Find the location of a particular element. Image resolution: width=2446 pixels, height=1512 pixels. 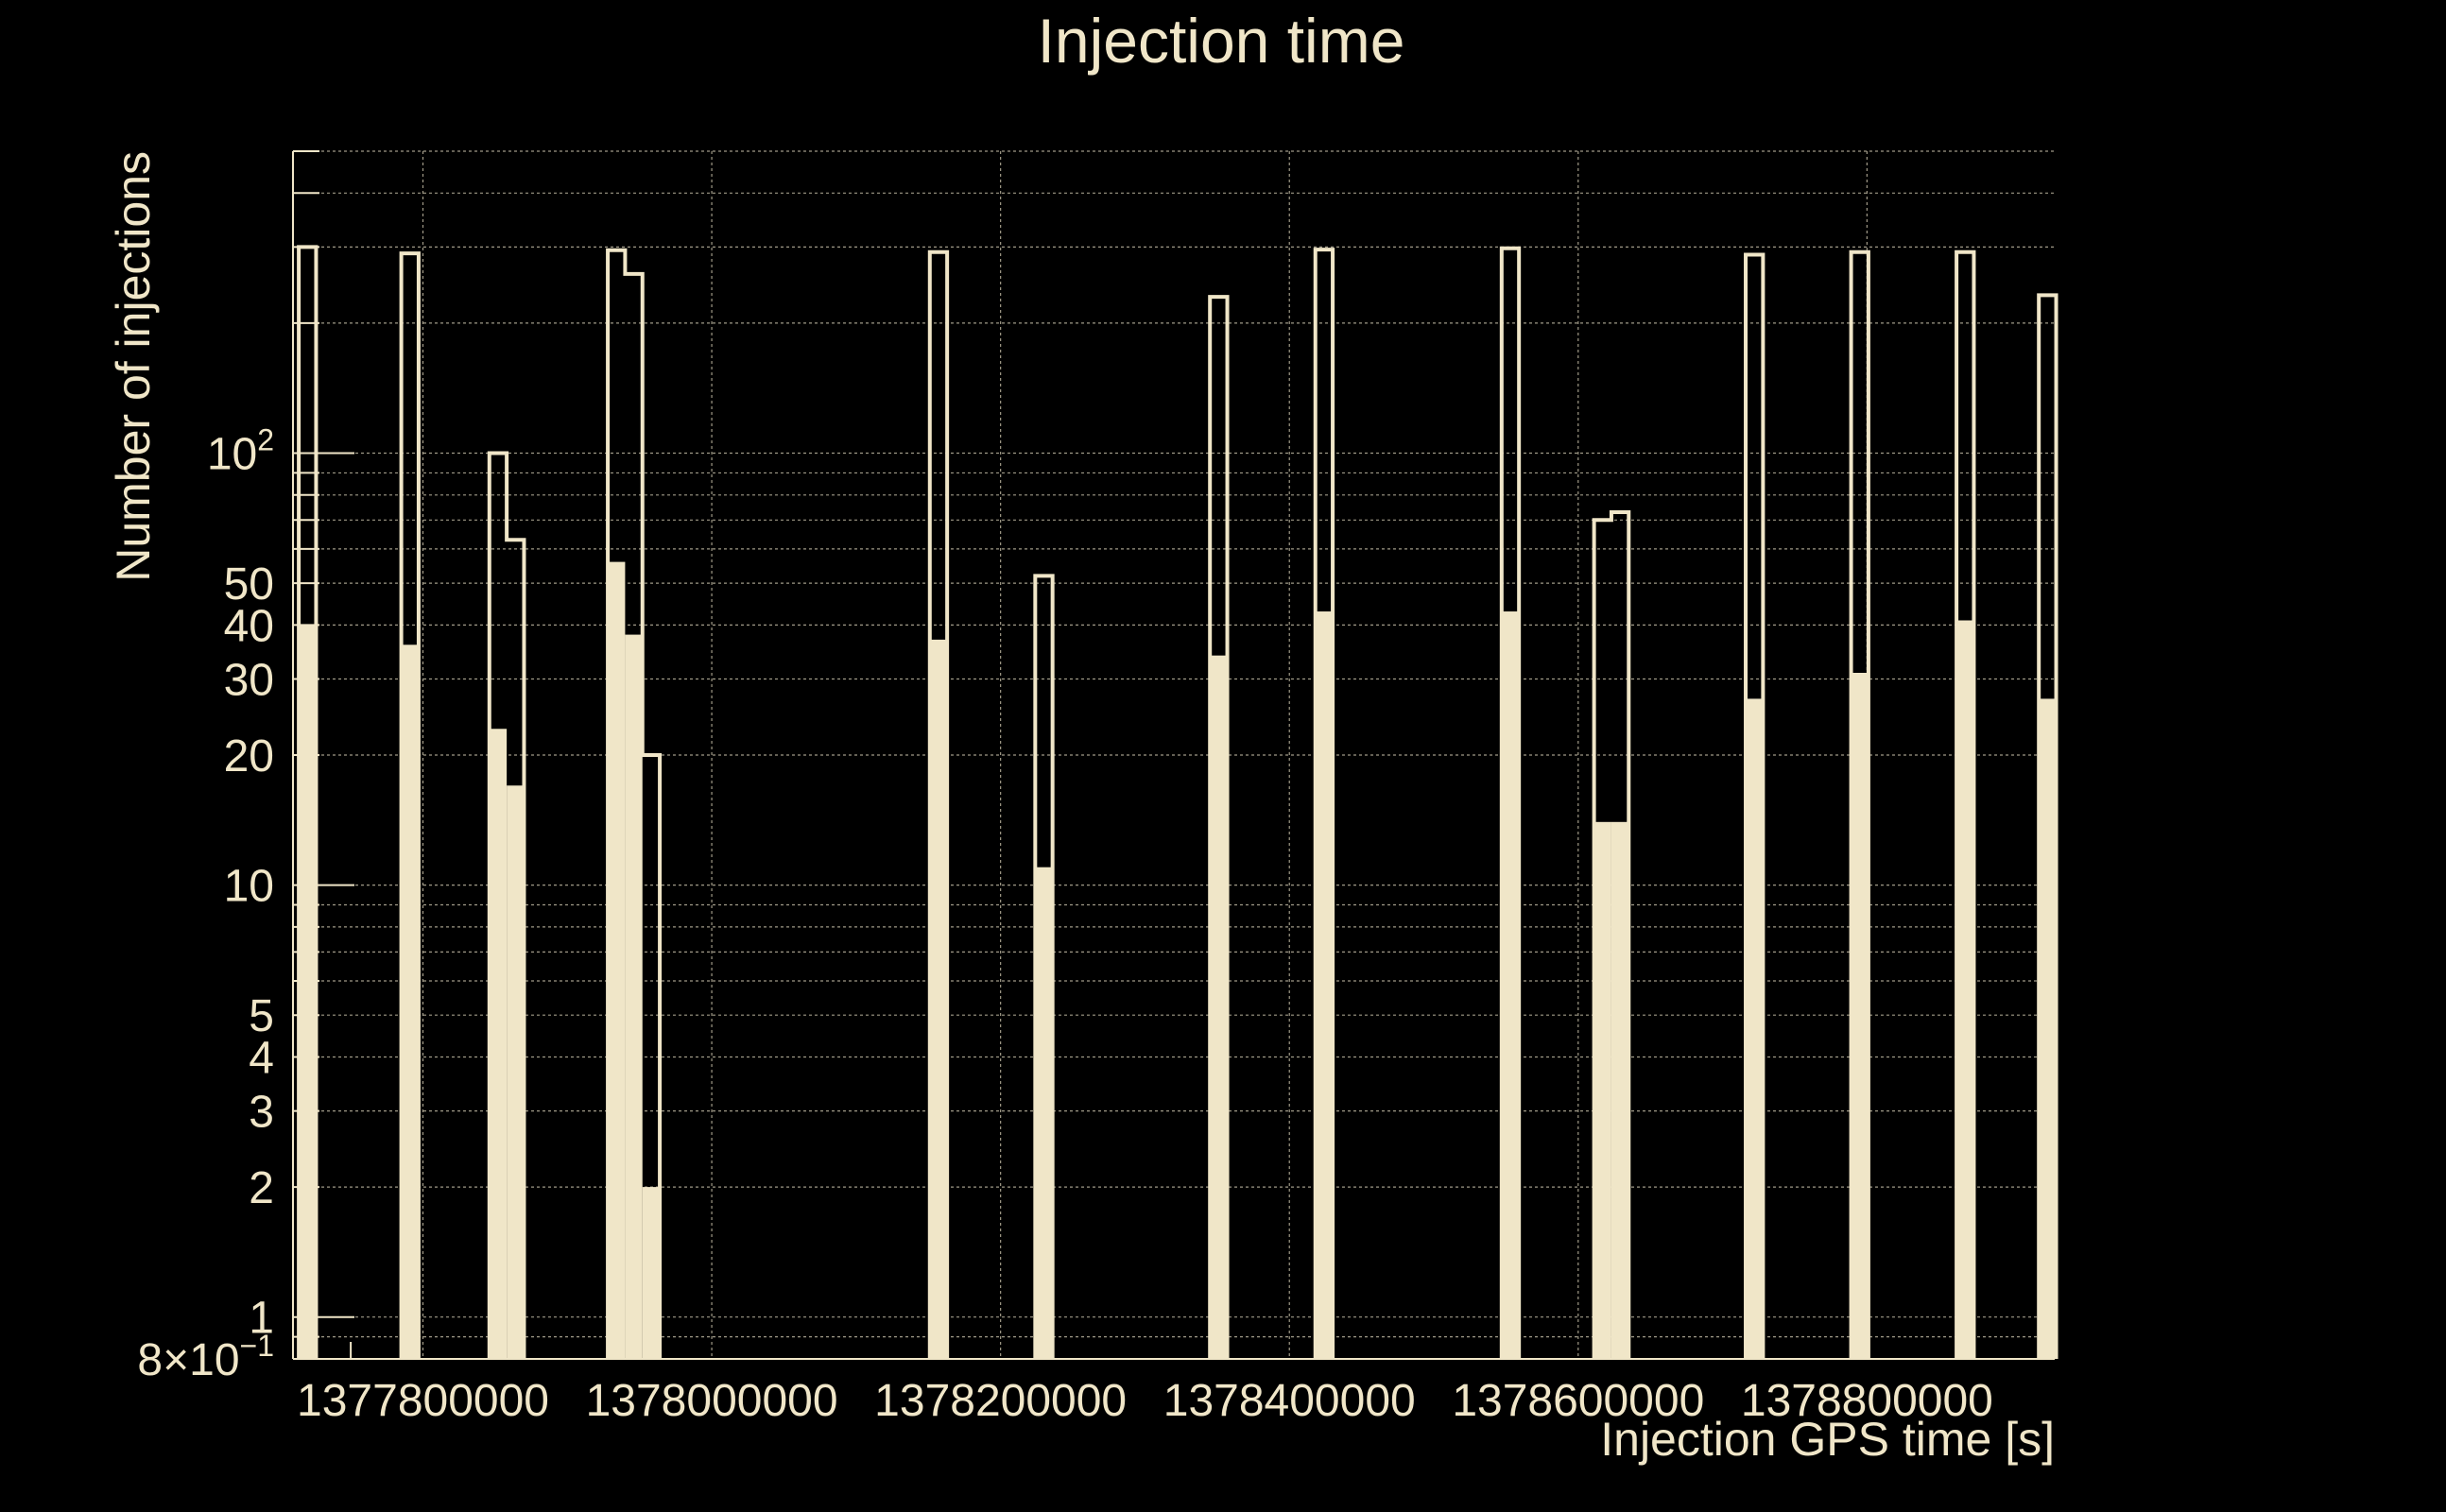

x-axis-label: Injection GPS time [s] is located at coordinates (1827, 1439).